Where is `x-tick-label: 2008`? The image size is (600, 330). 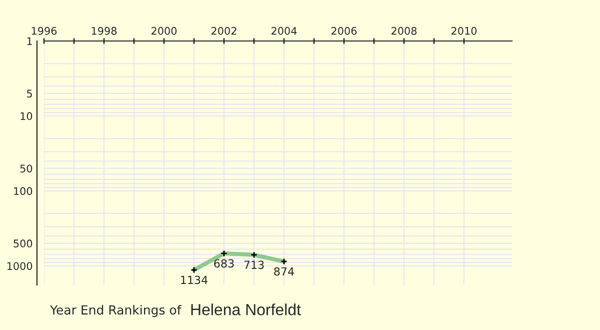
x-tick-label: 2008 is located at coordinates (404, 30).